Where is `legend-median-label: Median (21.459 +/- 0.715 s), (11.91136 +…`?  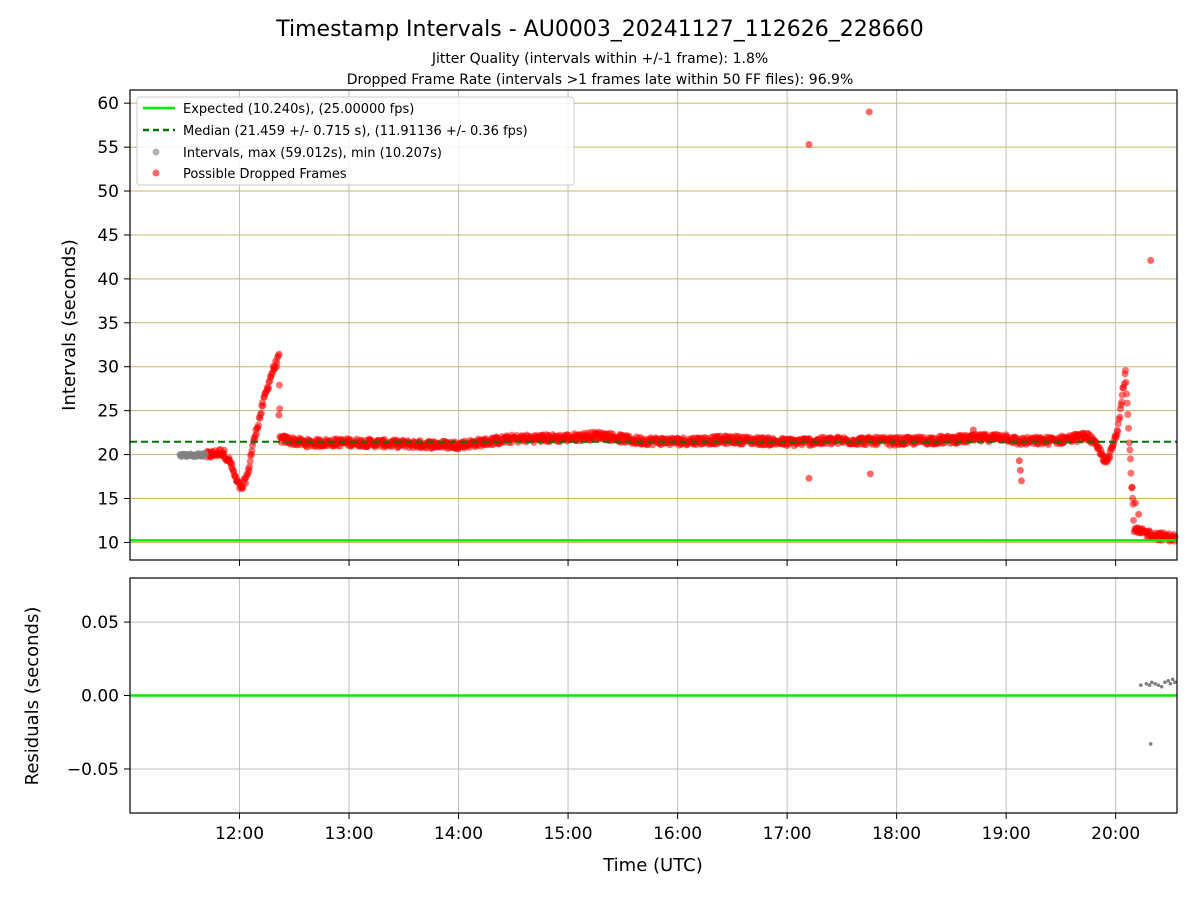
legend-median-label: Median (21.459 +/- 0.715 s), (11.91136 +… is located at coordinates (355, 131).